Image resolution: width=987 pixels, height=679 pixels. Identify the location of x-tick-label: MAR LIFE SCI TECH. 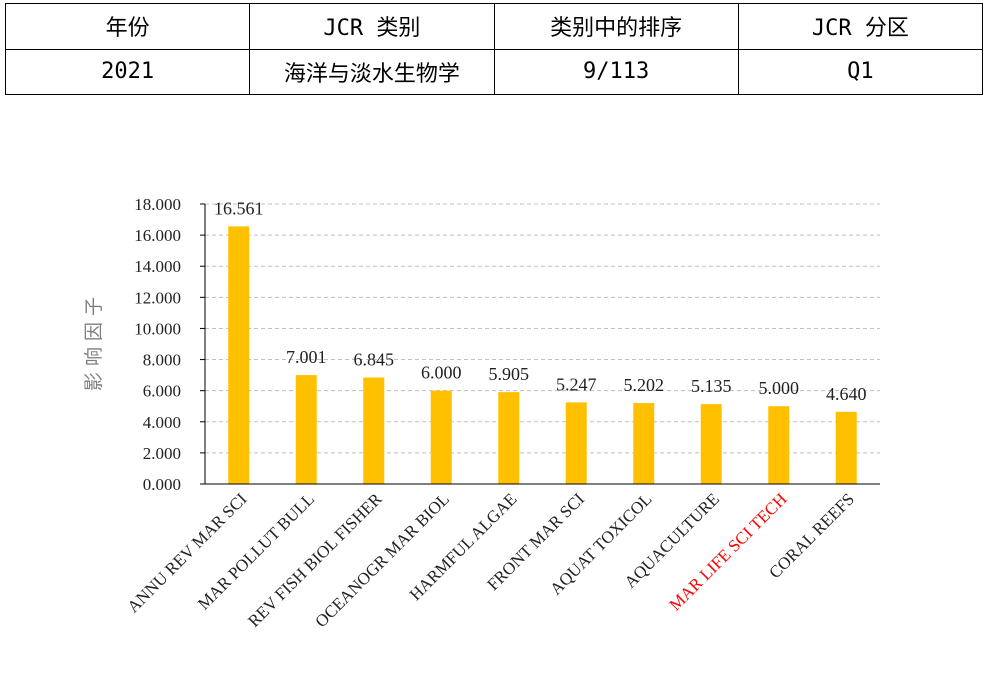
(727, 551).